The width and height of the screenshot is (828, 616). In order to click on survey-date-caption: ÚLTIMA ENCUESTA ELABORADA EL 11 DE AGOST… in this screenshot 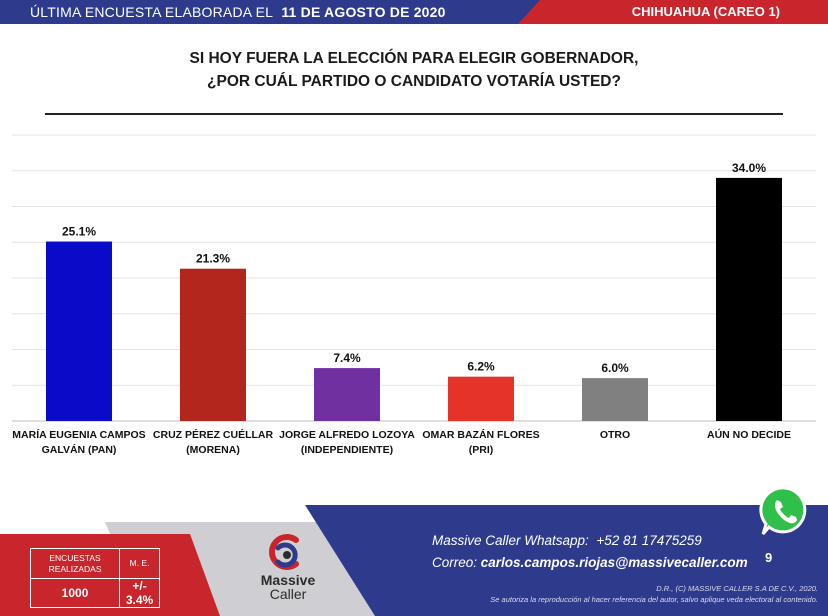, I will do `click(223, 12)`.